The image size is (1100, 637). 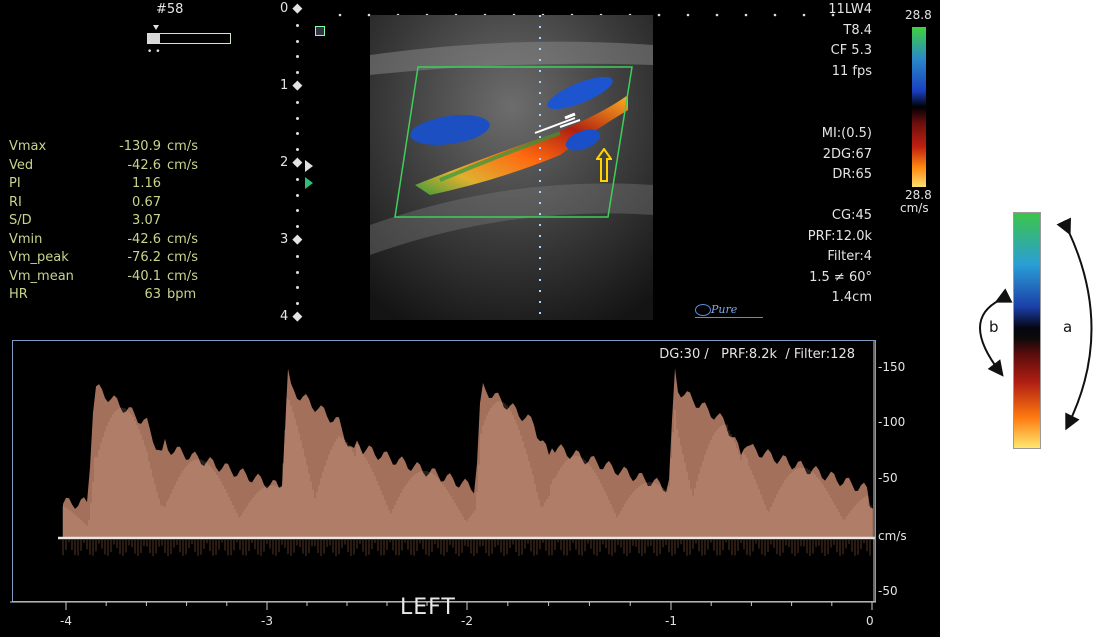 What do you see at coordinates (892, 536) in the screenshot?
I see `velocity-tick-label: cm/s` at bounding box center [892, 536].